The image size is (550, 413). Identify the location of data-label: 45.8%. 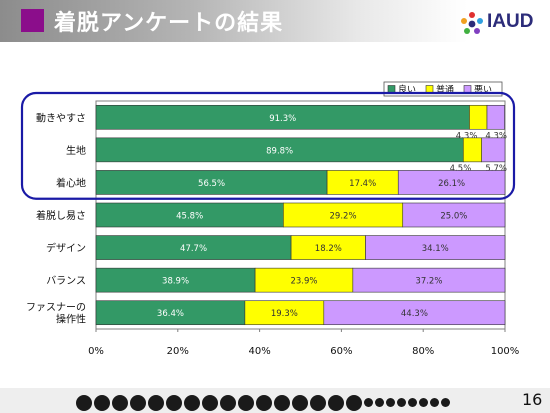
(189, 217).